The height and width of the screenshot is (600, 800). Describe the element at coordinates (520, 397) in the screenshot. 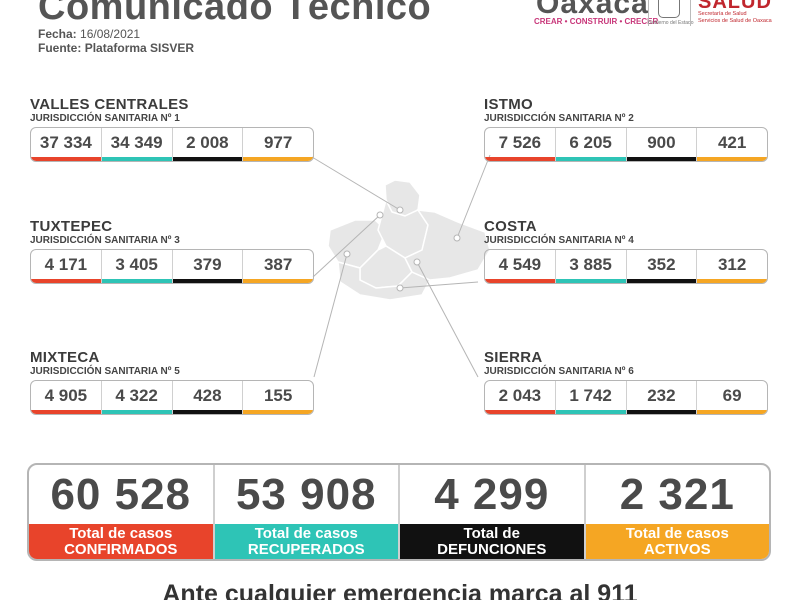

I see `stat-confirmed: 2 043` at that location.